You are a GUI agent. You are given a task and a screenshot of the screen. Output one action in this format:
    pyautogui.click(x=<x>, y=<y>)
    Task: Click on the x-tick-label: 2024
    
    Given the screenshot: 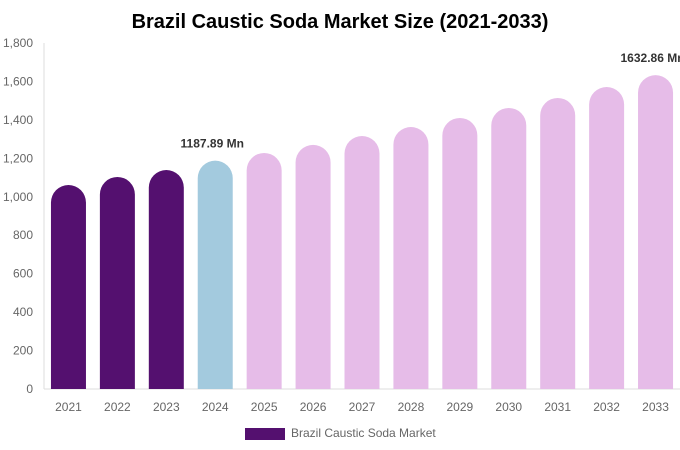 What is the action you would take?
    pyautogui.click(x=215, y=407)
    